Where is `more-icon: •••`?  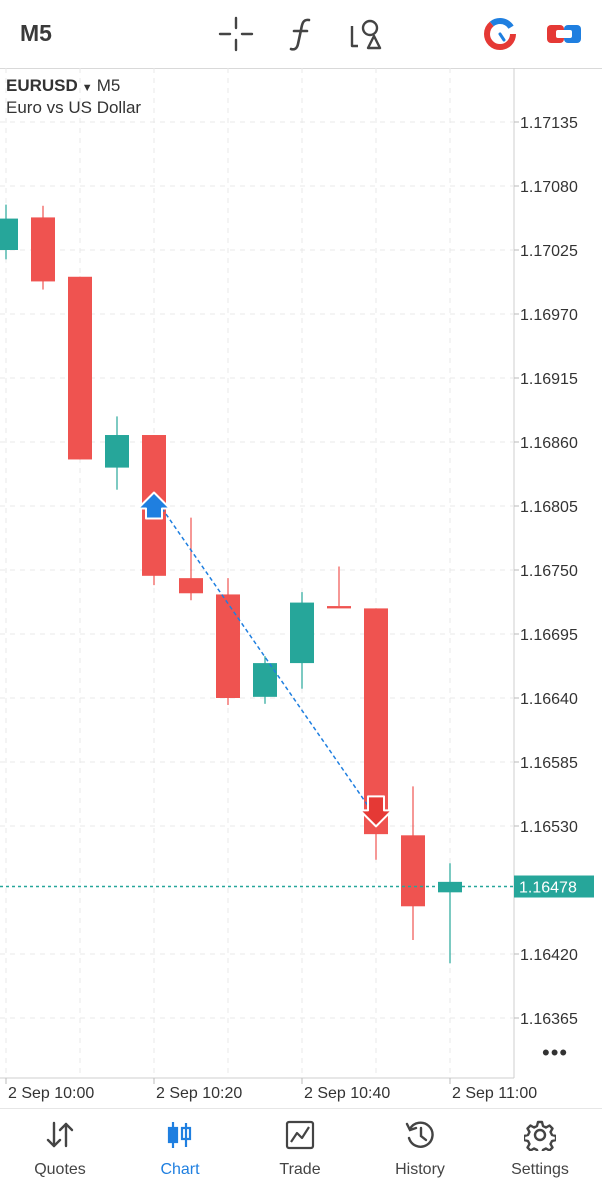 more-icon: ••• is located at coordinates (555, 1052).